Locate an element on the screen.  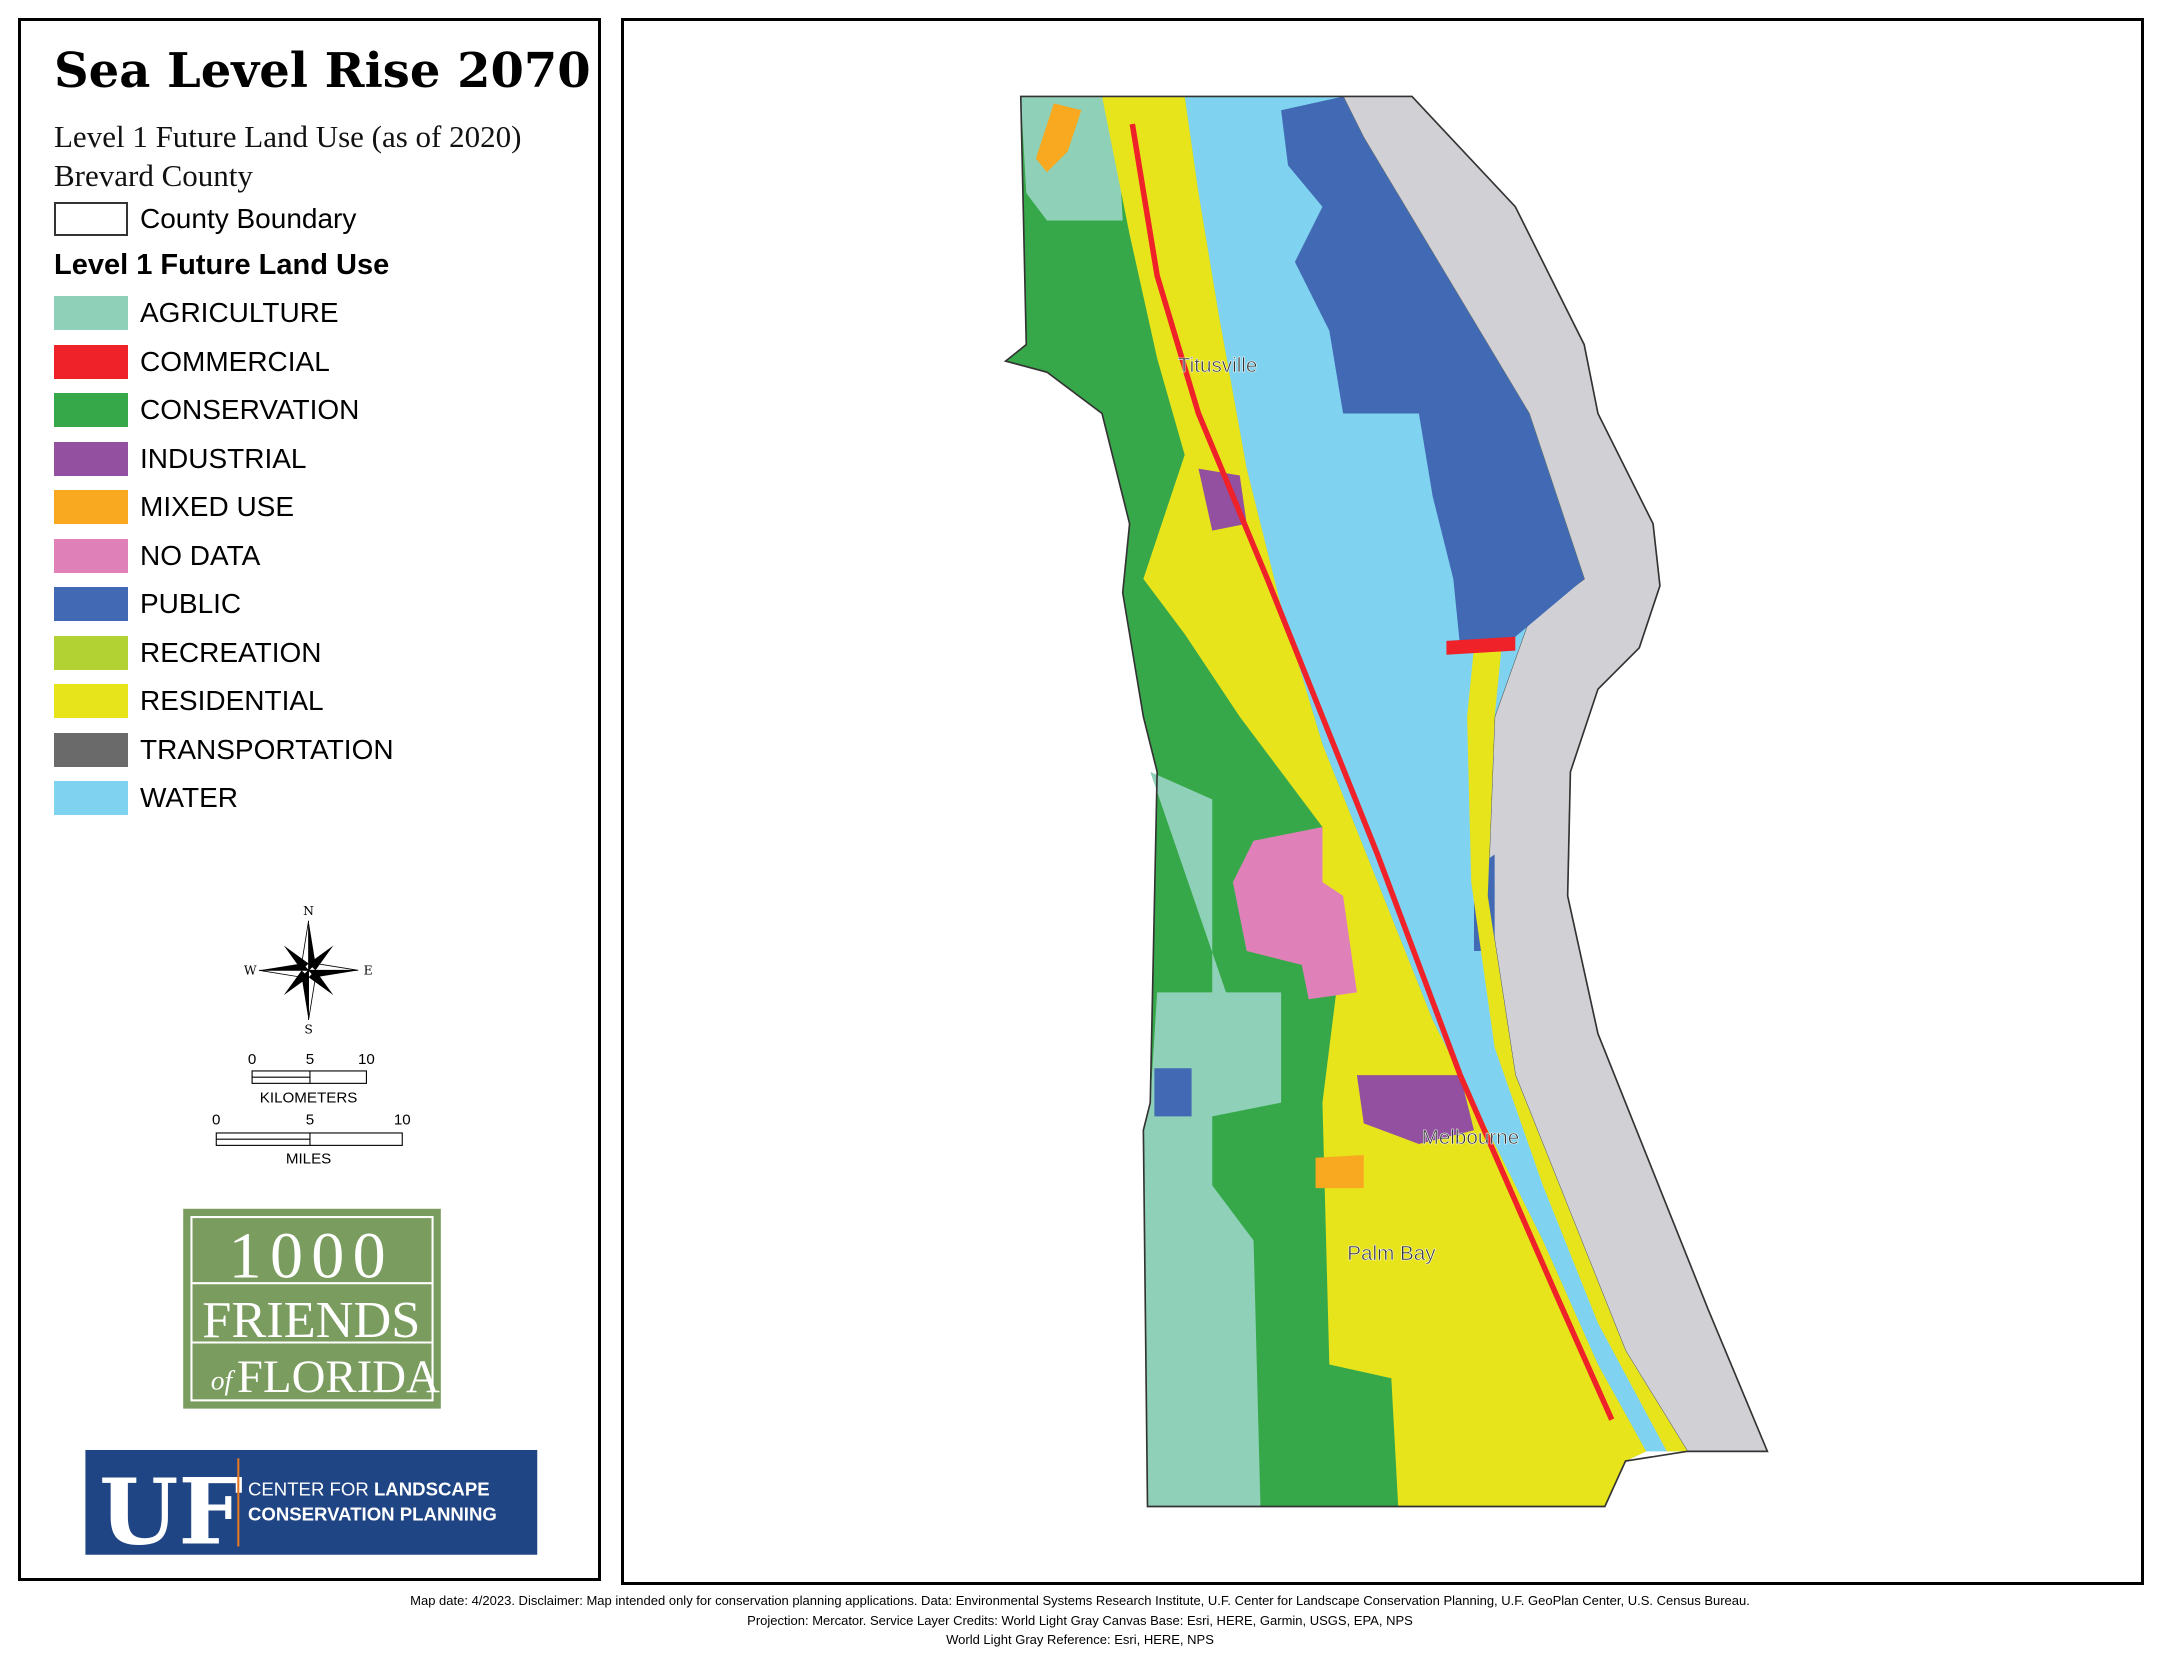
logo-text: 1000 is located at coordinates (311, 1256).